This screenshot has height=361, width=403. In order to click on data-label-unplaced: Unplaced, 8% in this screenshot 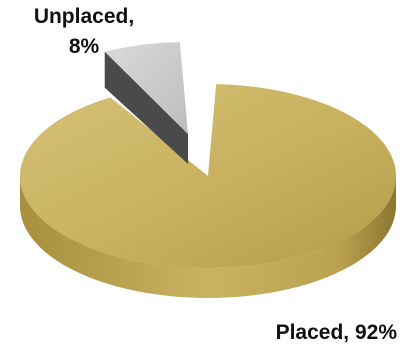, I will do `click(84, 32)`.